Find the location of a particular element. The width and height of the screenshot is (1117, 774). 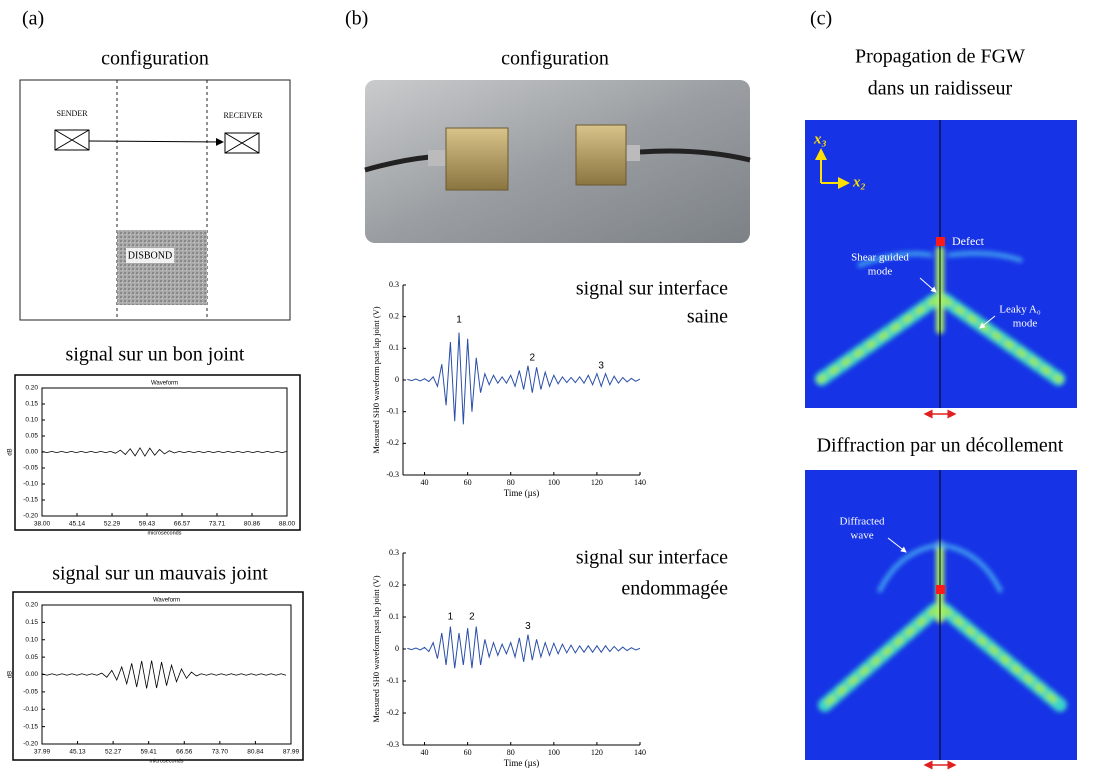

plot-title: signal sur un mauvais joint is located at coordinates (160, 574).